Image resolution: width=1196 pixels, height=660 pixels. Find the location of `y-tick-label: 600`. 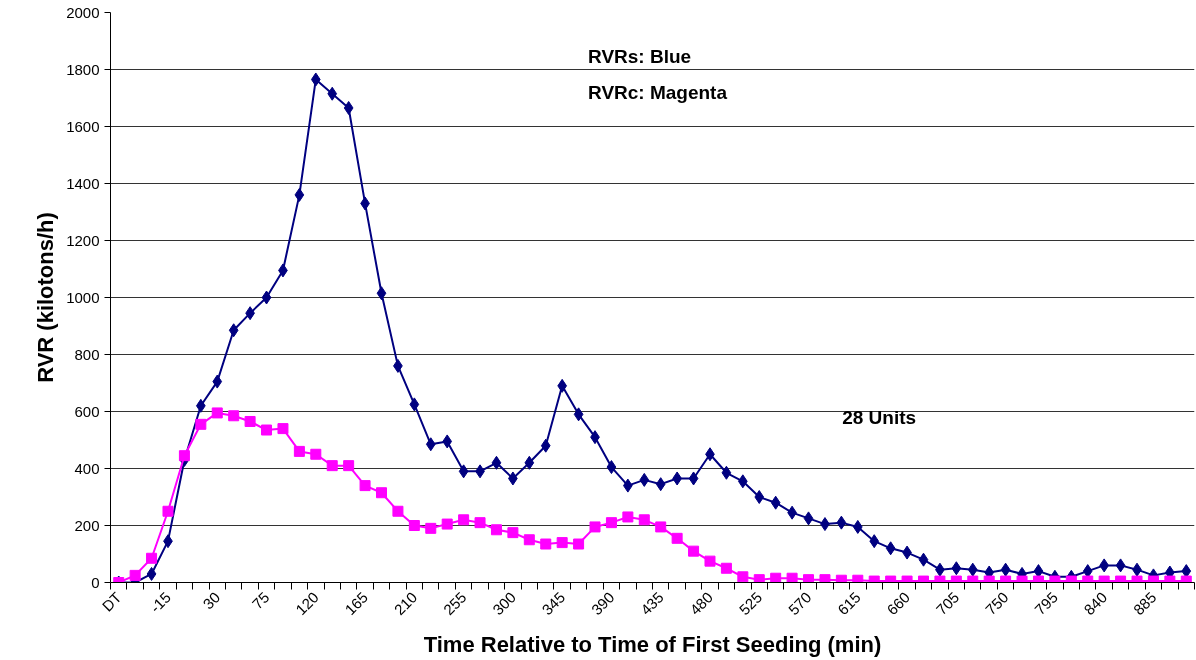

y-tick-label: 600 is located at coordinates (87, 411).